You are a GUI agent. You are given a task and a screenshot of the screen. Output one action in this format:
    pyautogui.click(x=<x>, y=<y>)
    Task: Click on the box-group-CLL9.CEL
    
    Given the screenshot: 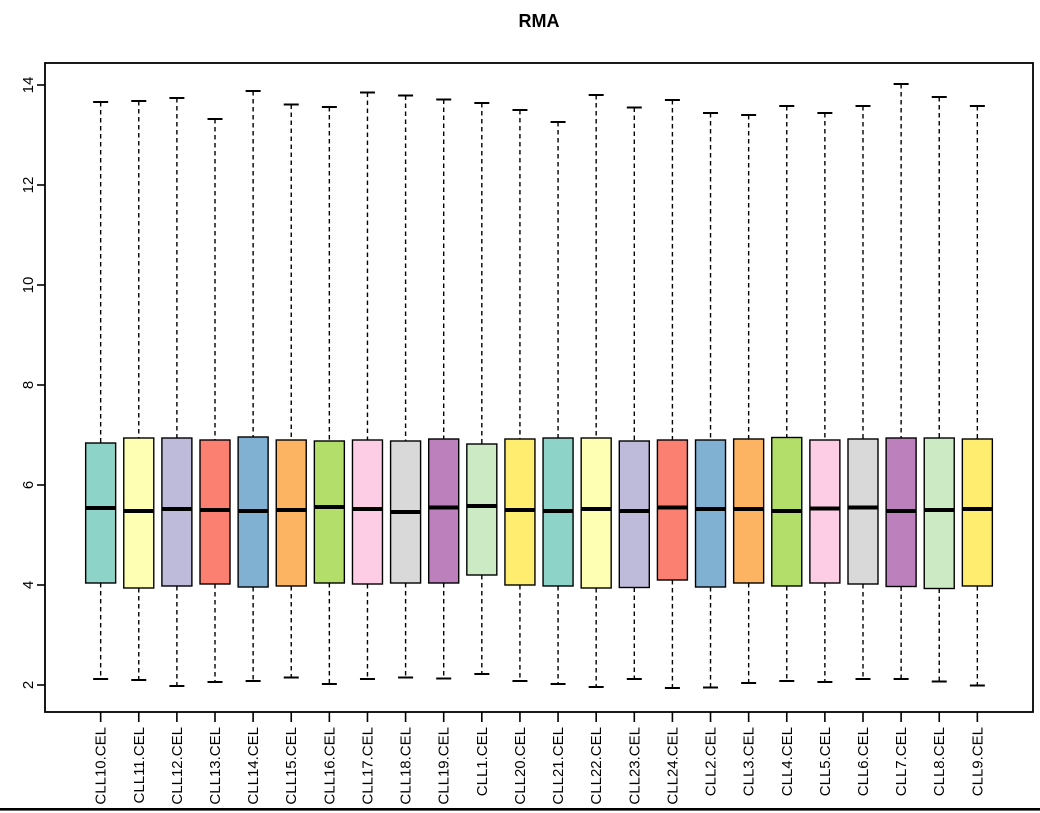 What is the action you would take?
    pyautogui.click(x=977, y=396)
    